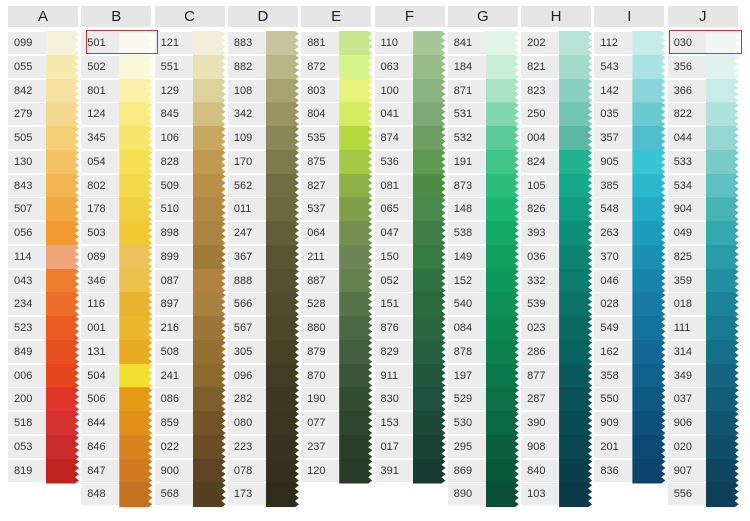  I want to click on color-code: 504, so click(101, 375).